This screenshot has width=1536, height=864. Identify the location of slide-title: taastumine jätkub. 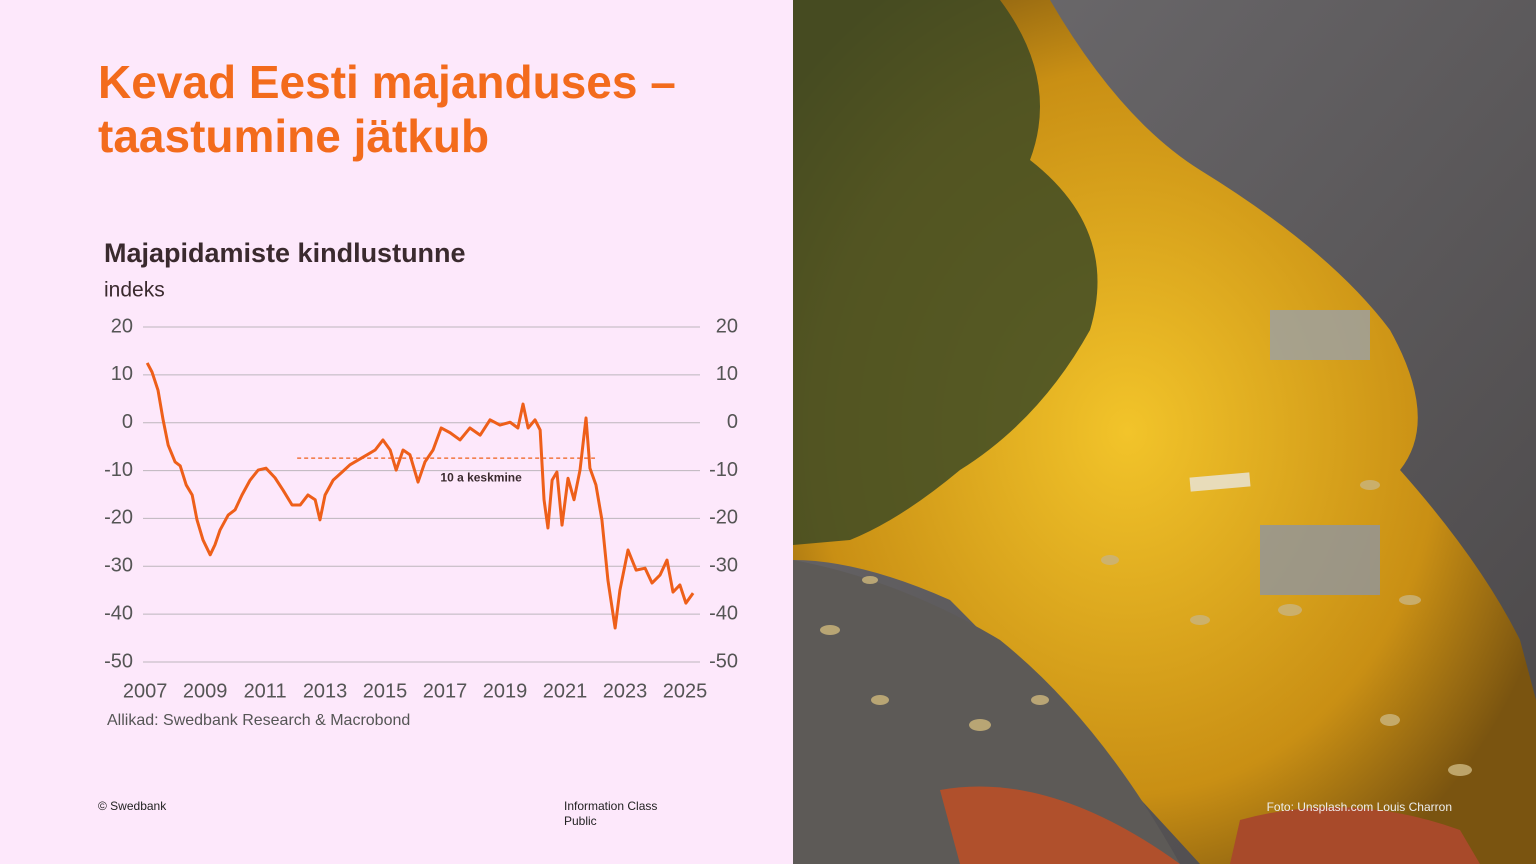
(293, 136).